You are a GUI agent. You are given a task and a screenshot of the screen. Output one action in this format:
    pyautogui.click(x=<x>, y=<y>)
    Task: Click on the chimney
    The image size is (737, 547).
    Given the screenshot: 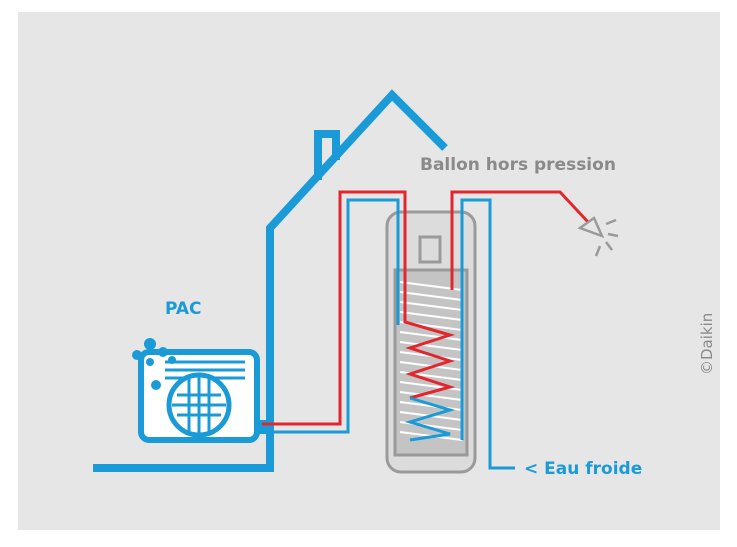 What is the action you would take?
    pyautogui.click(x=327, y=155)
    